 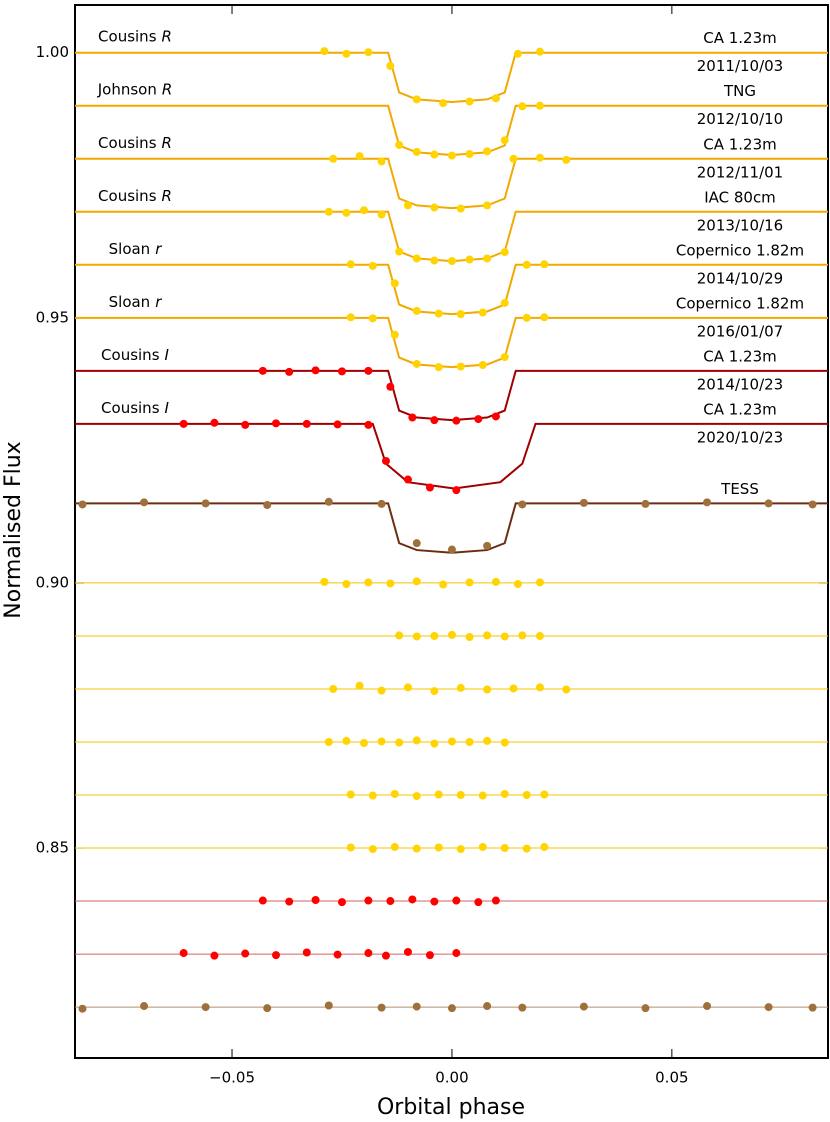 I want to click on filter-label: Sloan r, so click(x=136, y=301).